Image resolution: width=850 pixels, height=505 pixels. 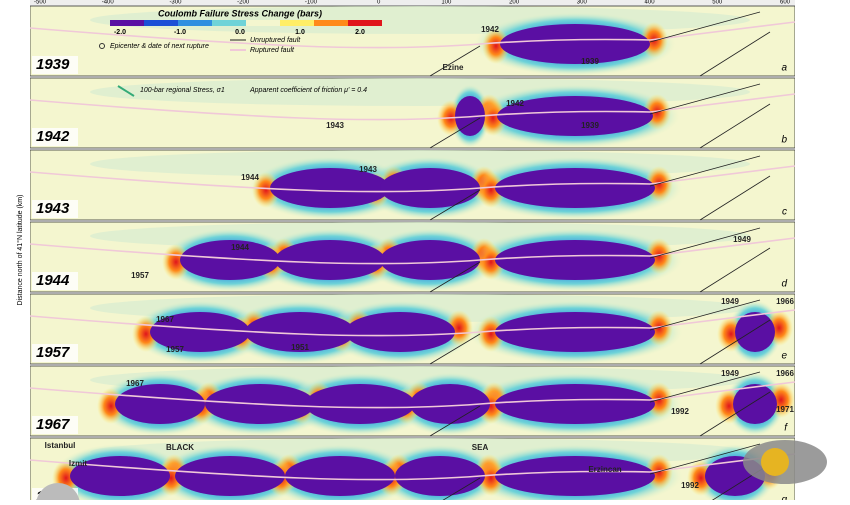 I want to click on x-tick-label: 400, so click(x=650, y=3).